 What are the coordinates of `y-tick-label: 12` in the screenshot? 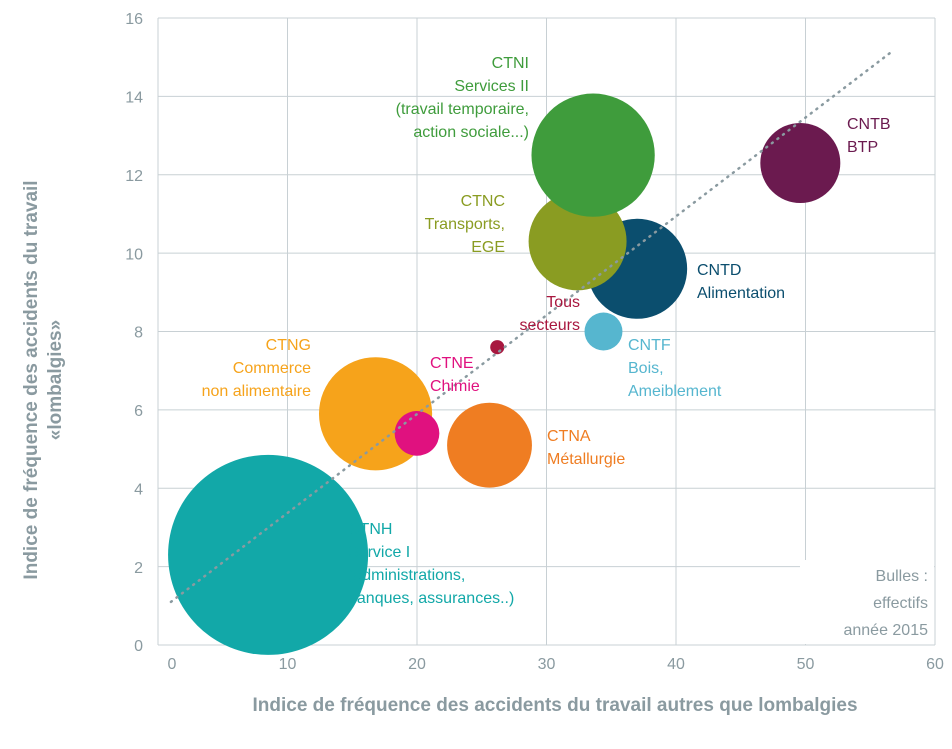 It's located at (134, 176).